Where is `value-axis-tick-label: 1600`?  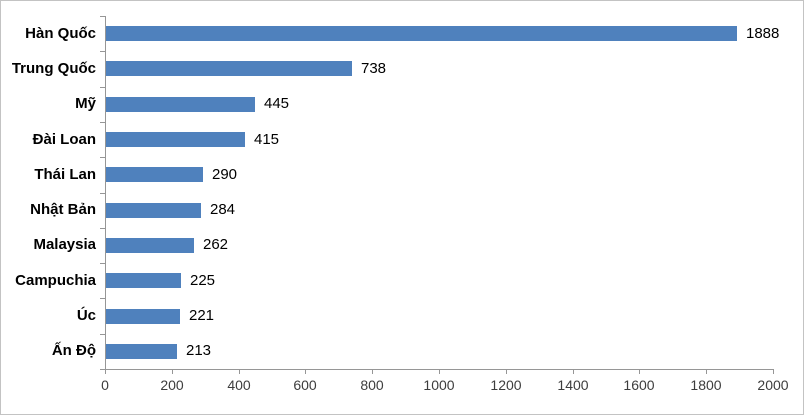 value-axis-tick-label: 1600 is located at coordinates (639, 385).